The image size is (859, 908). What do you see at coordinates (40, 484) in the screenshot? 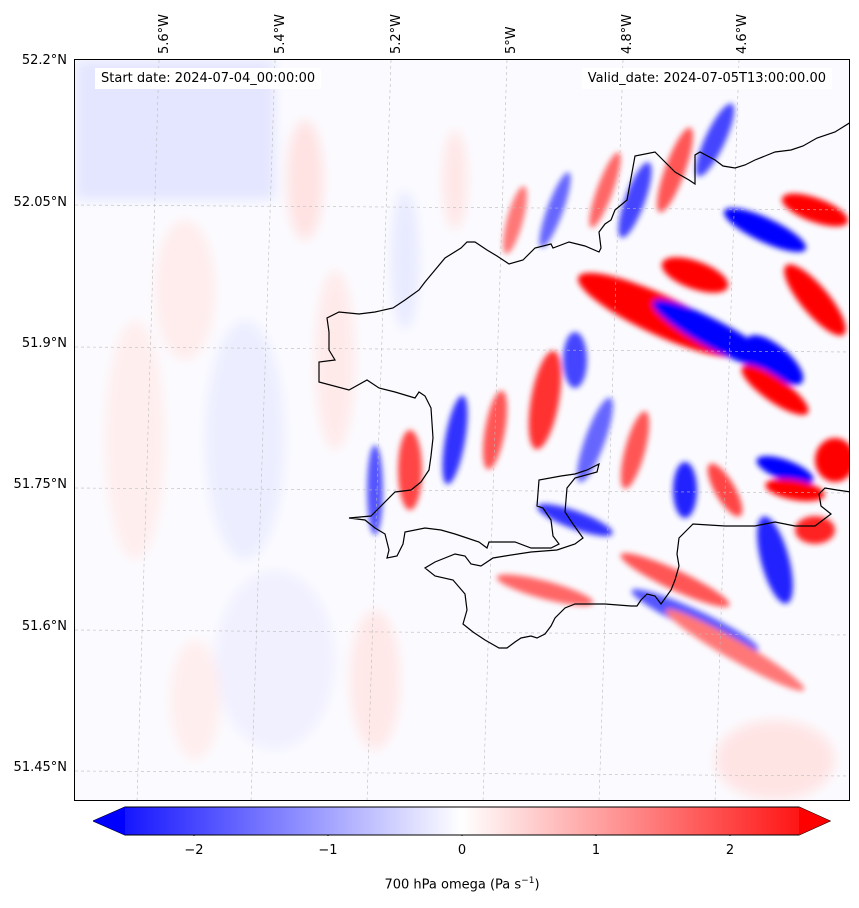
I see `lat-label: 51.75°N` at bounding box center [40, 484].